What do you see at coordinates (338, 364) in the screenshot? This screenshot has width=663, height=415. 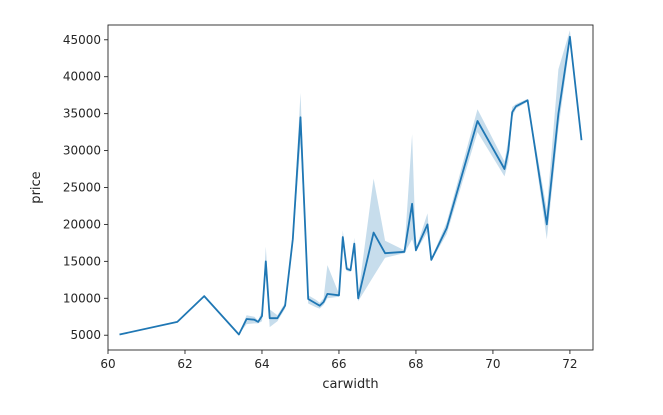 I see `x-tick-label: 66` at bounding box center [338, 364].